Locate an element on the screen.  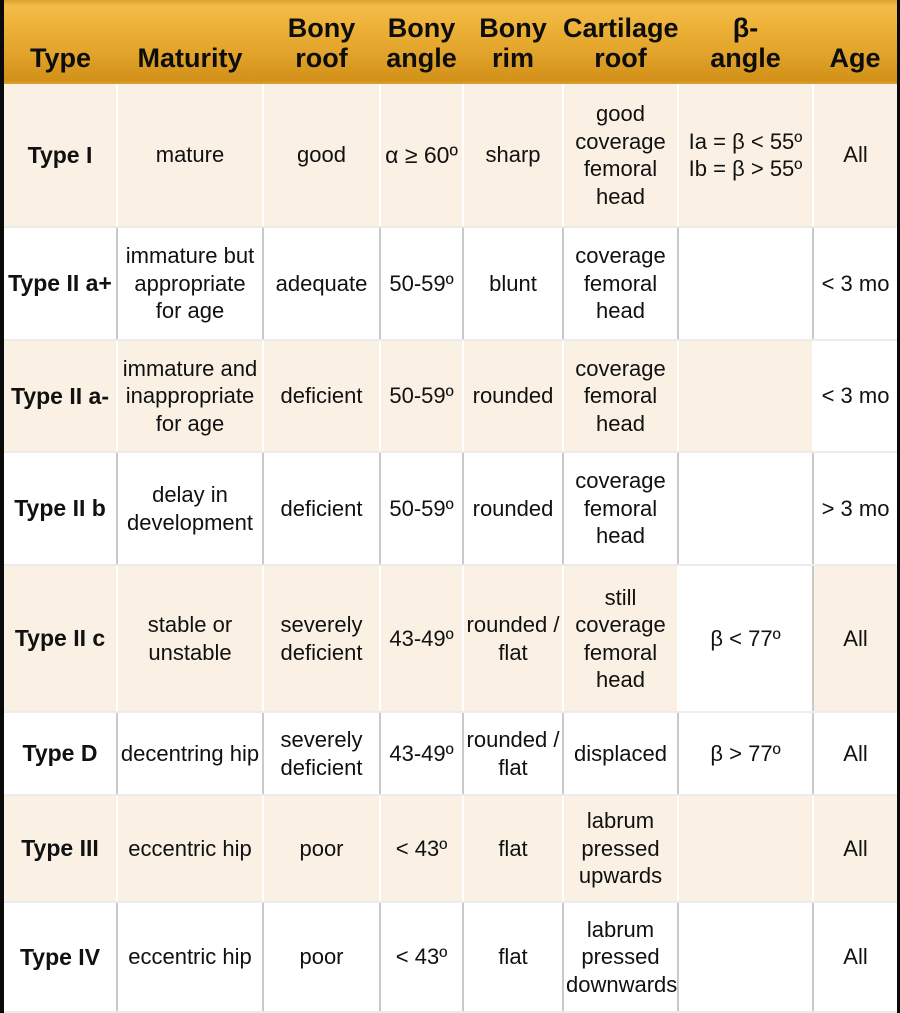
cell-bony-rim: sharp is located at coordinates (513, 156).